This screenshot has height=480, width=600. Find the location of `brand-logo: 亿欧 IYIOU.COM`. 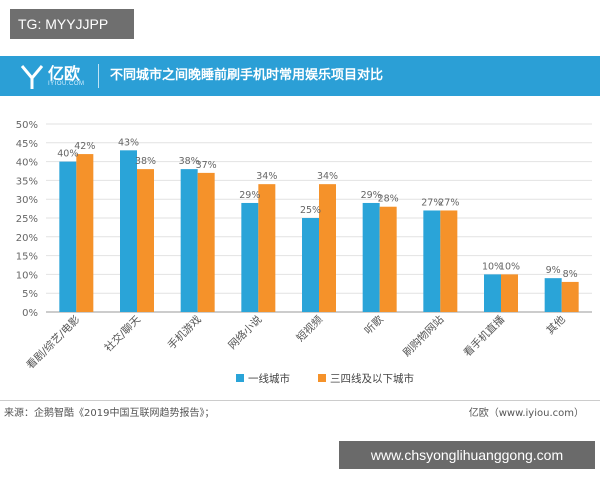

brand-logo: 亿欧 IYIOU.COM is located at coordinates (49, 76).